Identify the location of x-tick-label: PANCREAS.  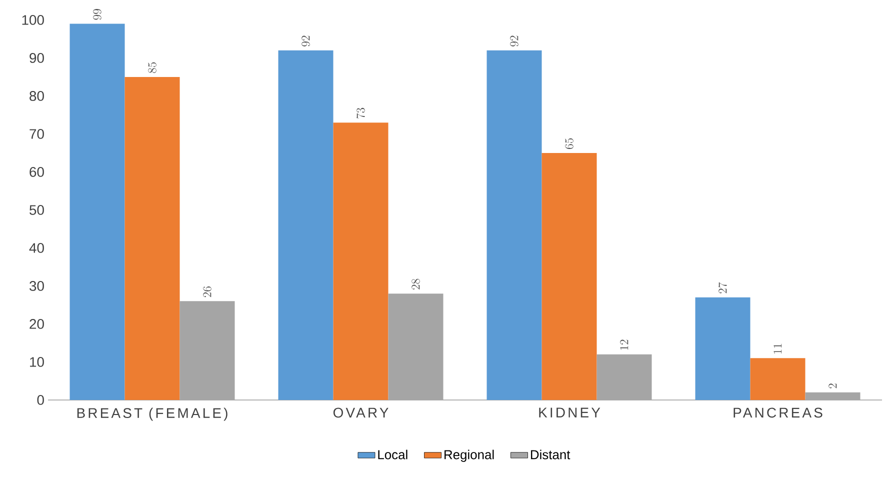
(778, 413).